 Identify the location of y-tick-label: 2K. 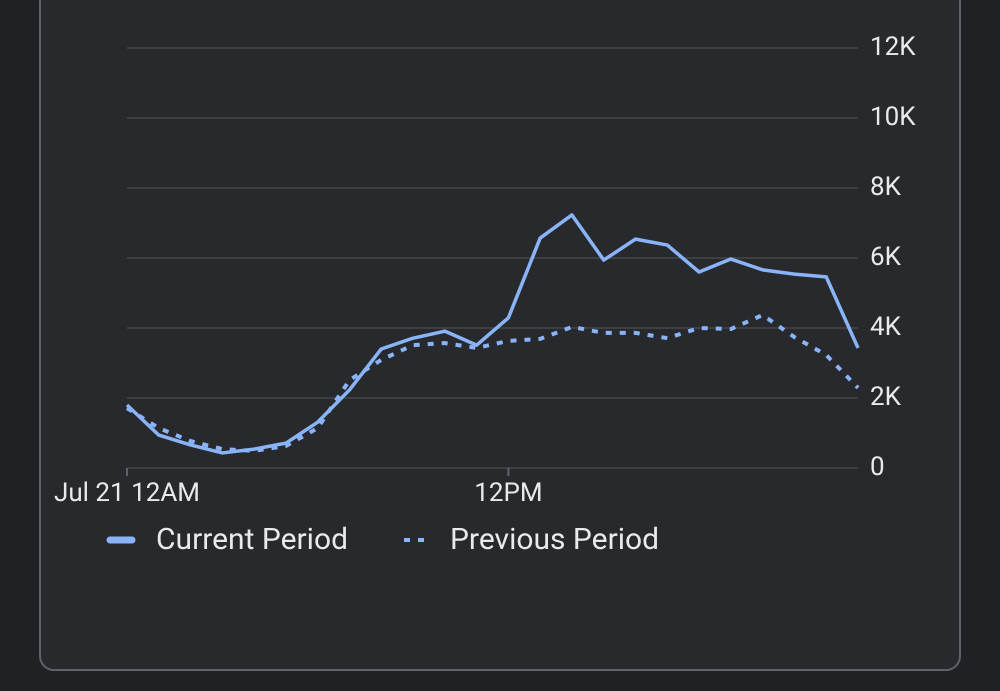
(886, 397).